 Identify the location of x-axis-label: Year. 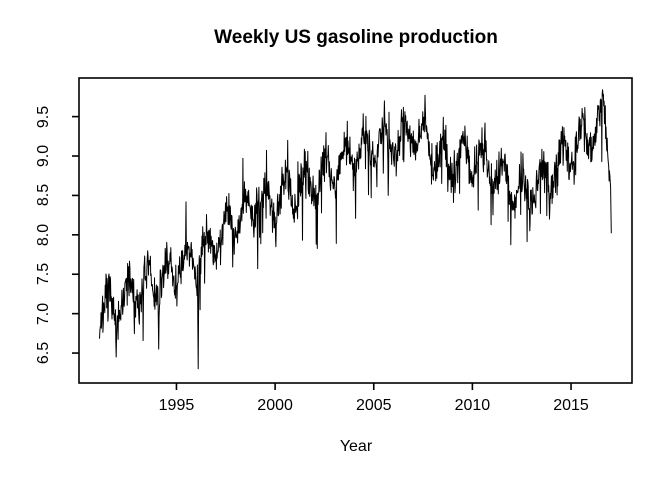
(356, 446).